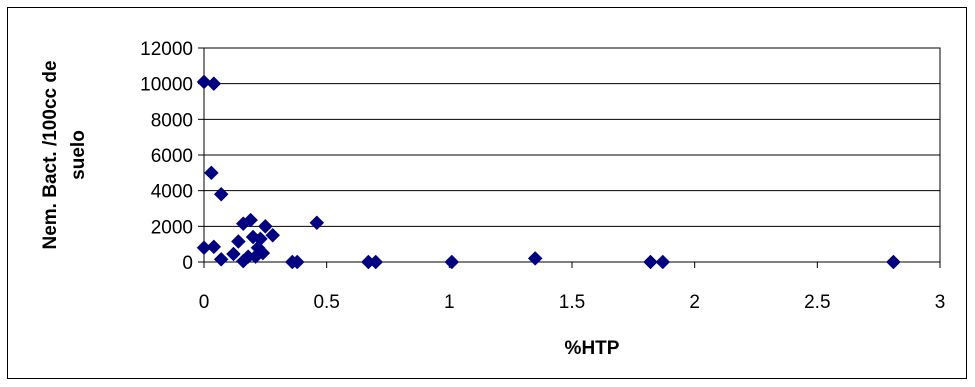 This screenshot has width=975, height=387. I want to click on x-tick-label: 0.5, so click(326, 302).